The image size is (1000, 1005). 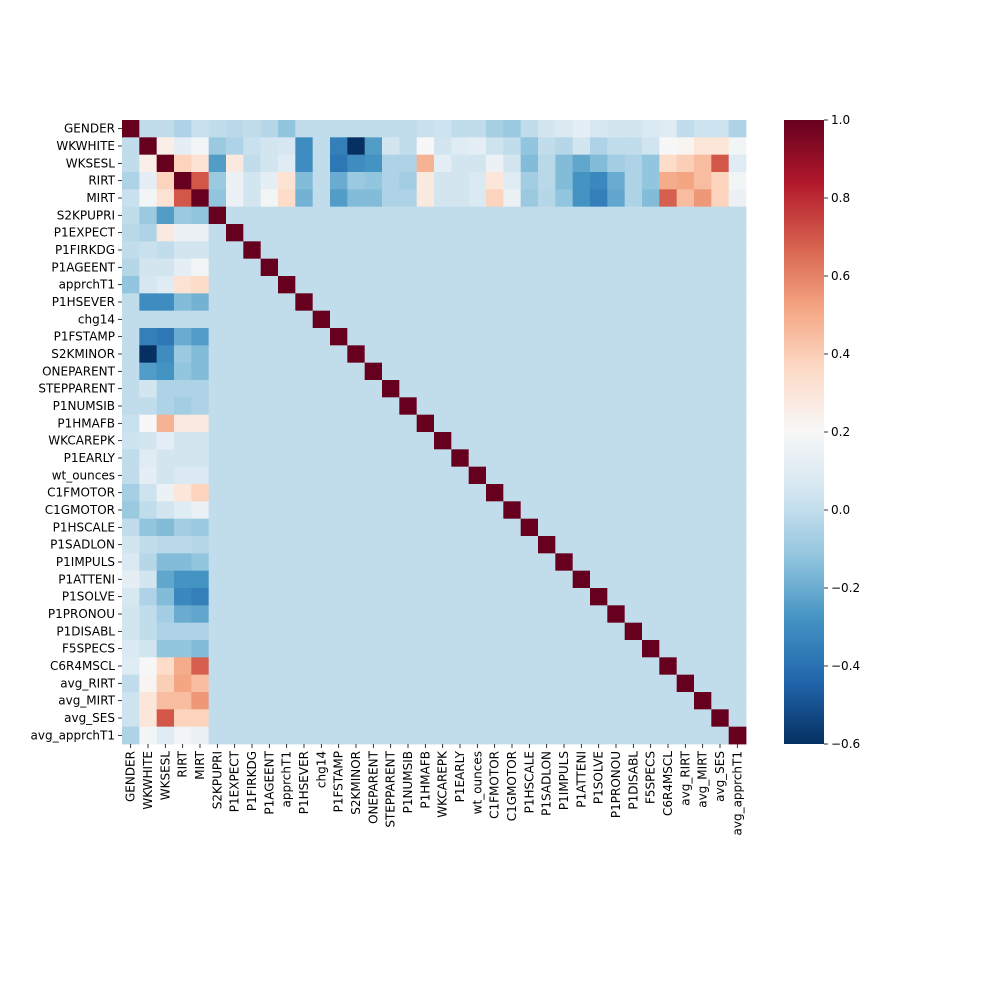 I want to click on heatmap-cell-ONEPARENT-P1PRONOU, so click(x=616, y=371).